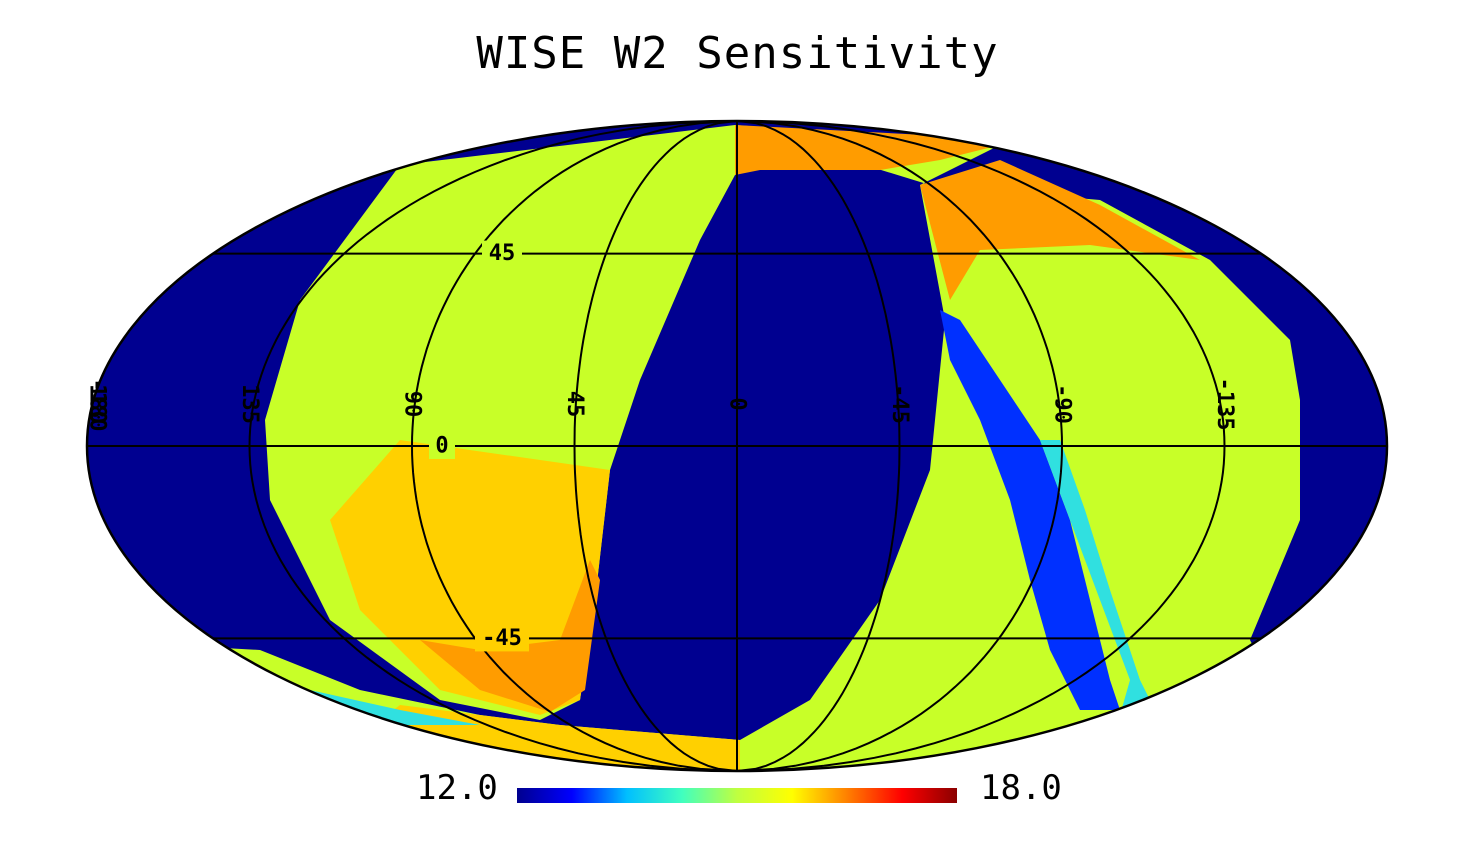  What do you see at coordinates (1021, 788) in the screenshot?
I see `colorbar-max-label: 18.0` at bounding box center [1021, 788].